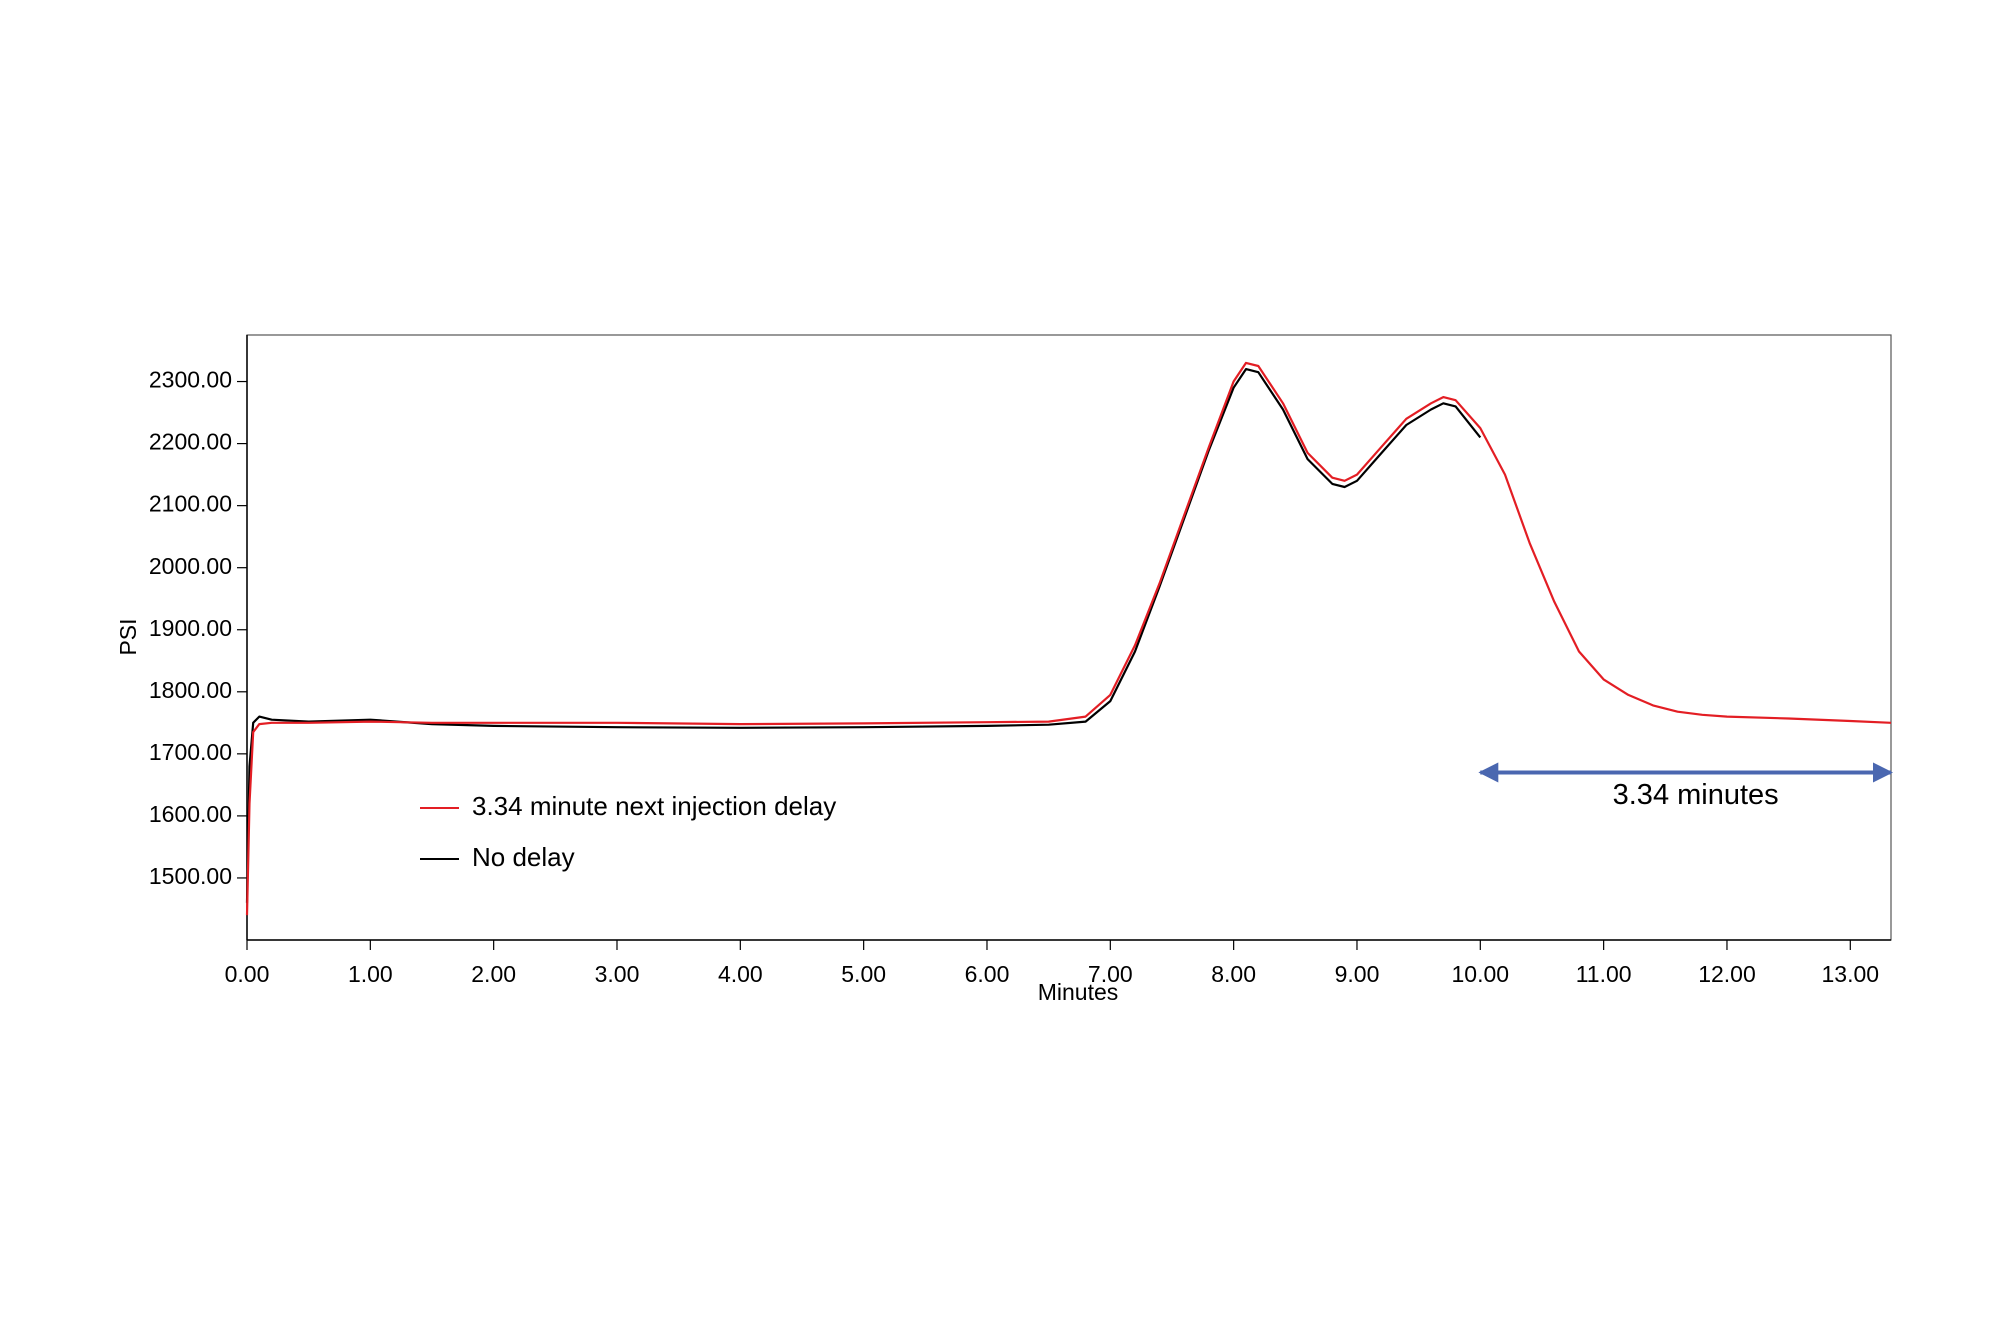  What do you see at coordinates (1727, 974) in the screenshot?
I see `x-tick-label: 12.00` at bounding box center [1727, 974].